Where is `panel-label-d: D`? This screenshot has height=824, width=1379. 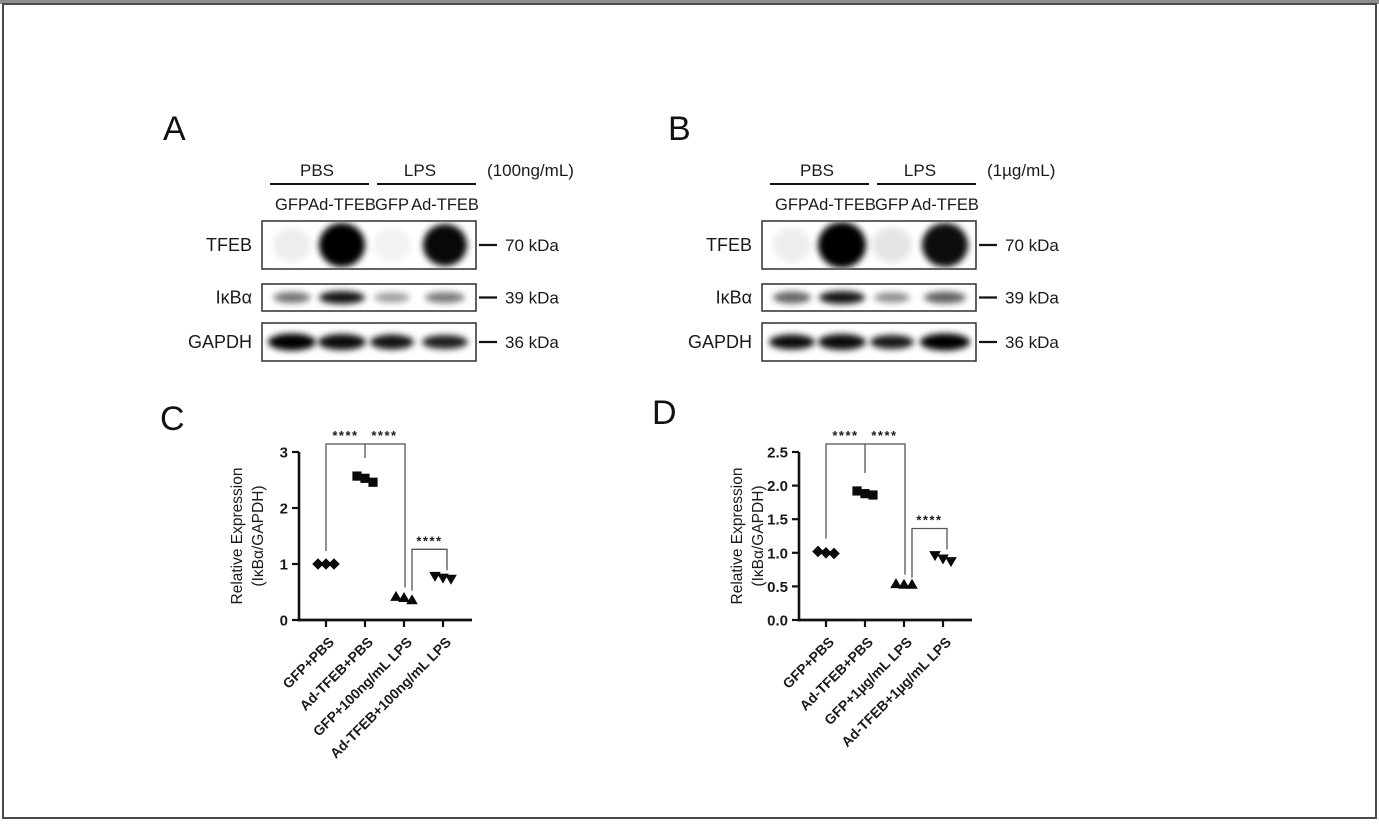
panel-label-d: D is located at coordinates (664, 413).